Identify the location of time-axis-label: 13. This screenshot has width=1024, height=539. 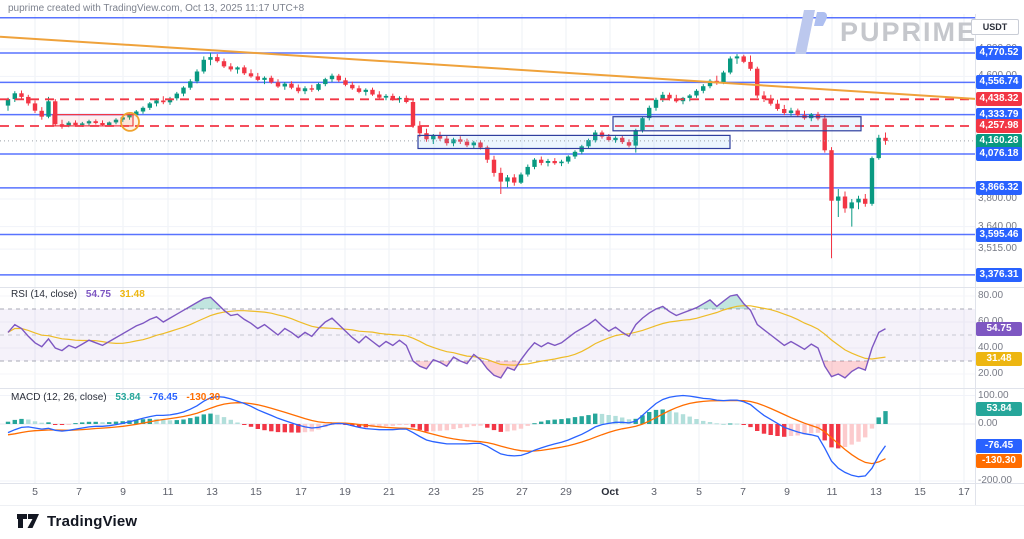
(876, 492).